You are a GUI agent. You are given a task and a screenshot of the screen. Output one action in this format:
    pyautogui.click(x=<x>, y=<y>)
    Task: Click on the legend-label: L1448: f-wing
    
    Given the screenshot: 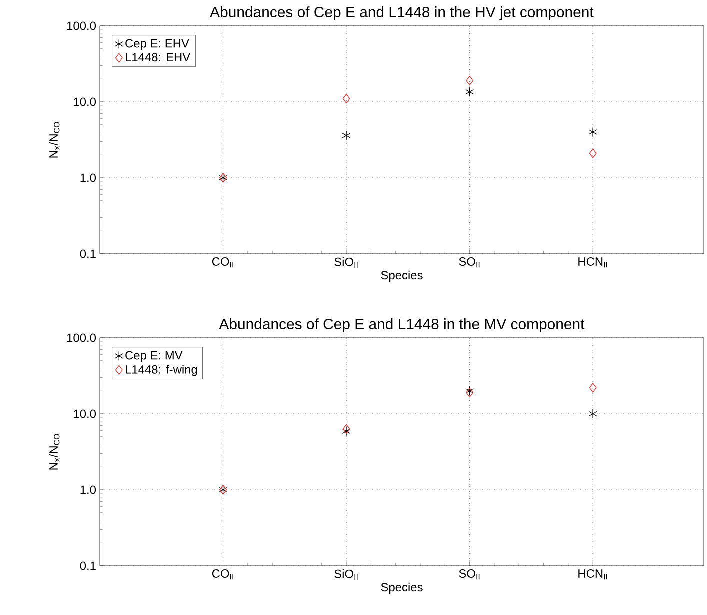 What is the action you would take?
    pyautogui.click(x=162, y=370)
    